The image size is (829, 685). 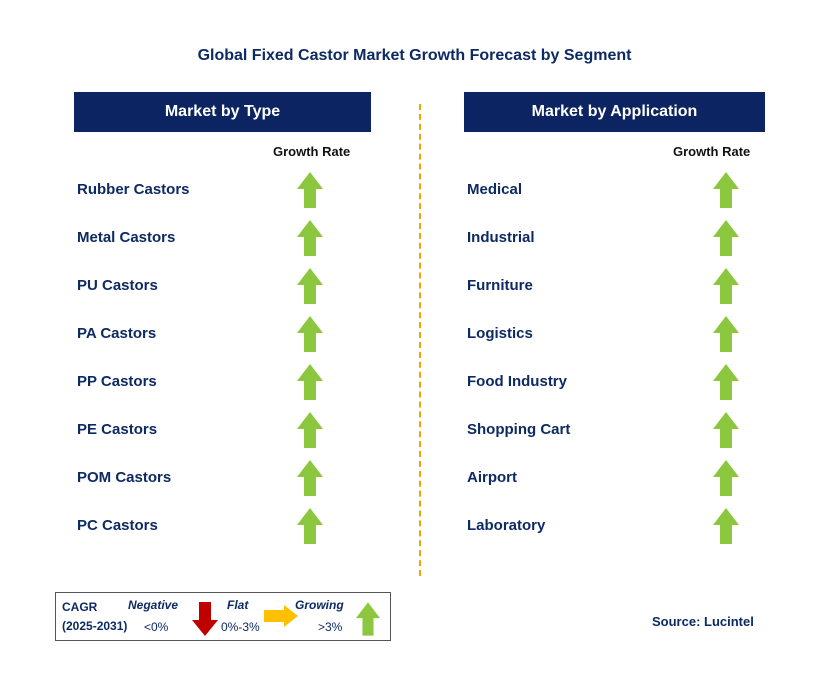 What do you see at coordinates (126, 237) in the screenshot?
I see `type-segment-label: Metal Castors` at bounding box center [126, 237].